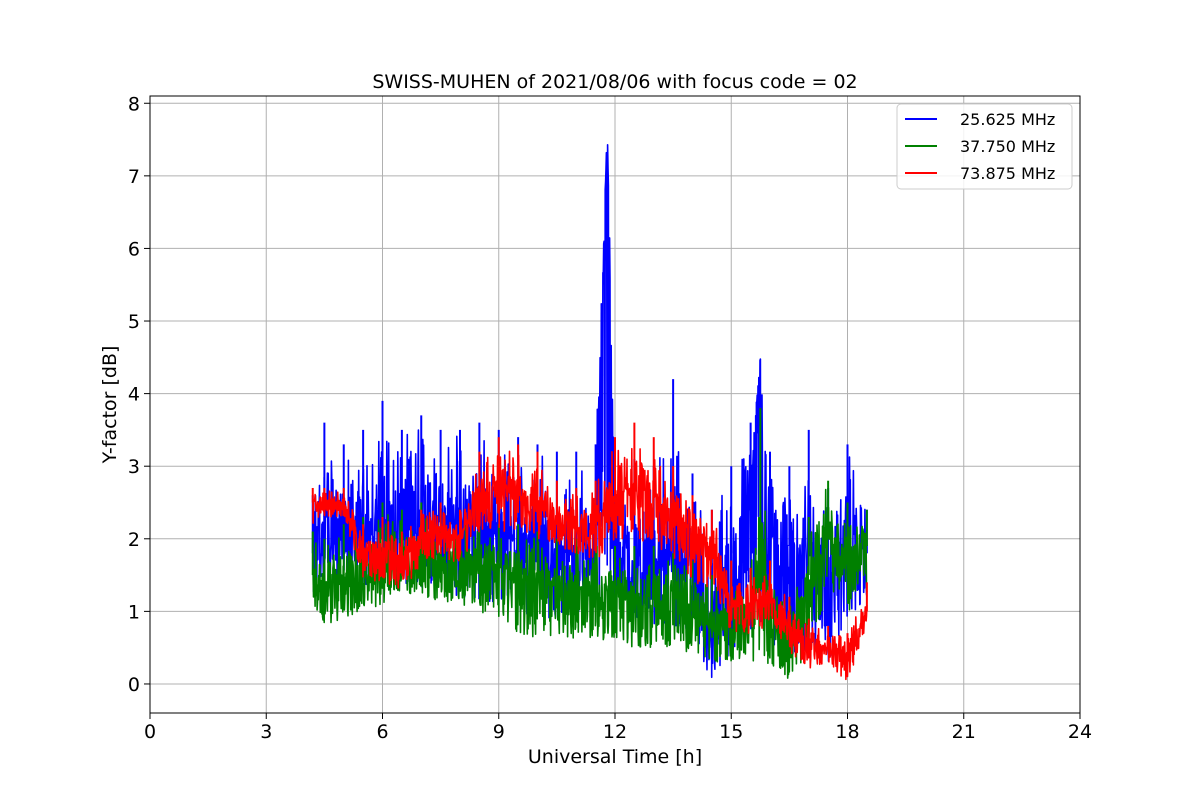  Describe the element at coordinates (499, 732) in the screenshot. I see `x-tick-label: 9` at that location.